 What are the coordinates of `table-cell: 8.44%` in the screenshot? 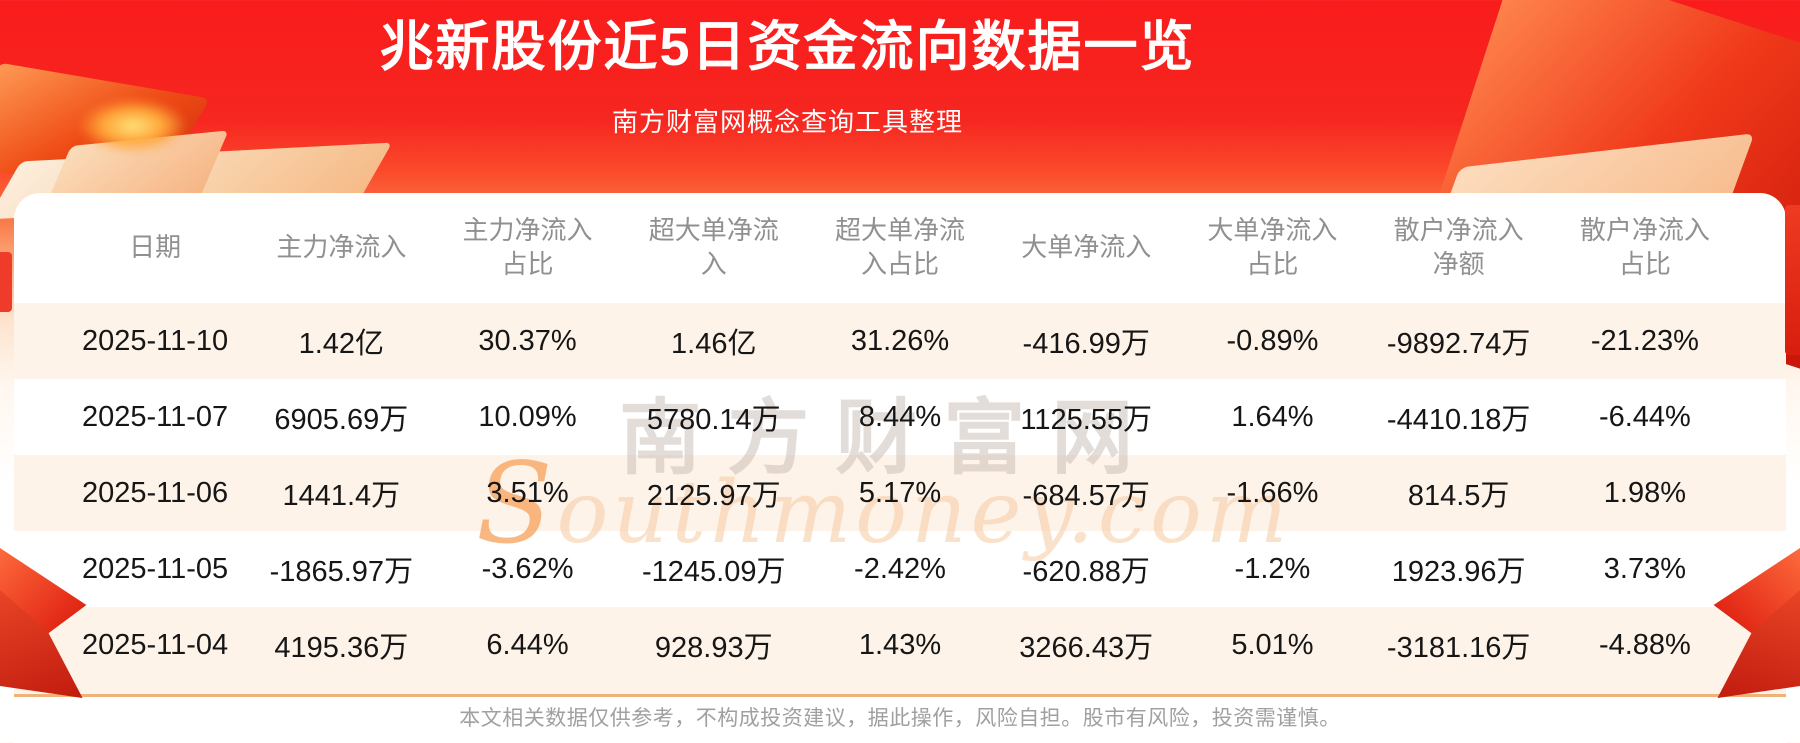 It's located at (900, 416).